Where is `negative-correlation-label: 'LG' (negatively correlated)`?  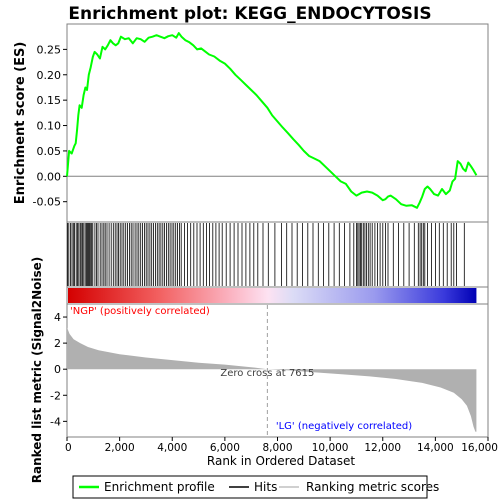 negative-correlation-label: 'LG' (negatively correlated) is located at coordinates (344, 426).